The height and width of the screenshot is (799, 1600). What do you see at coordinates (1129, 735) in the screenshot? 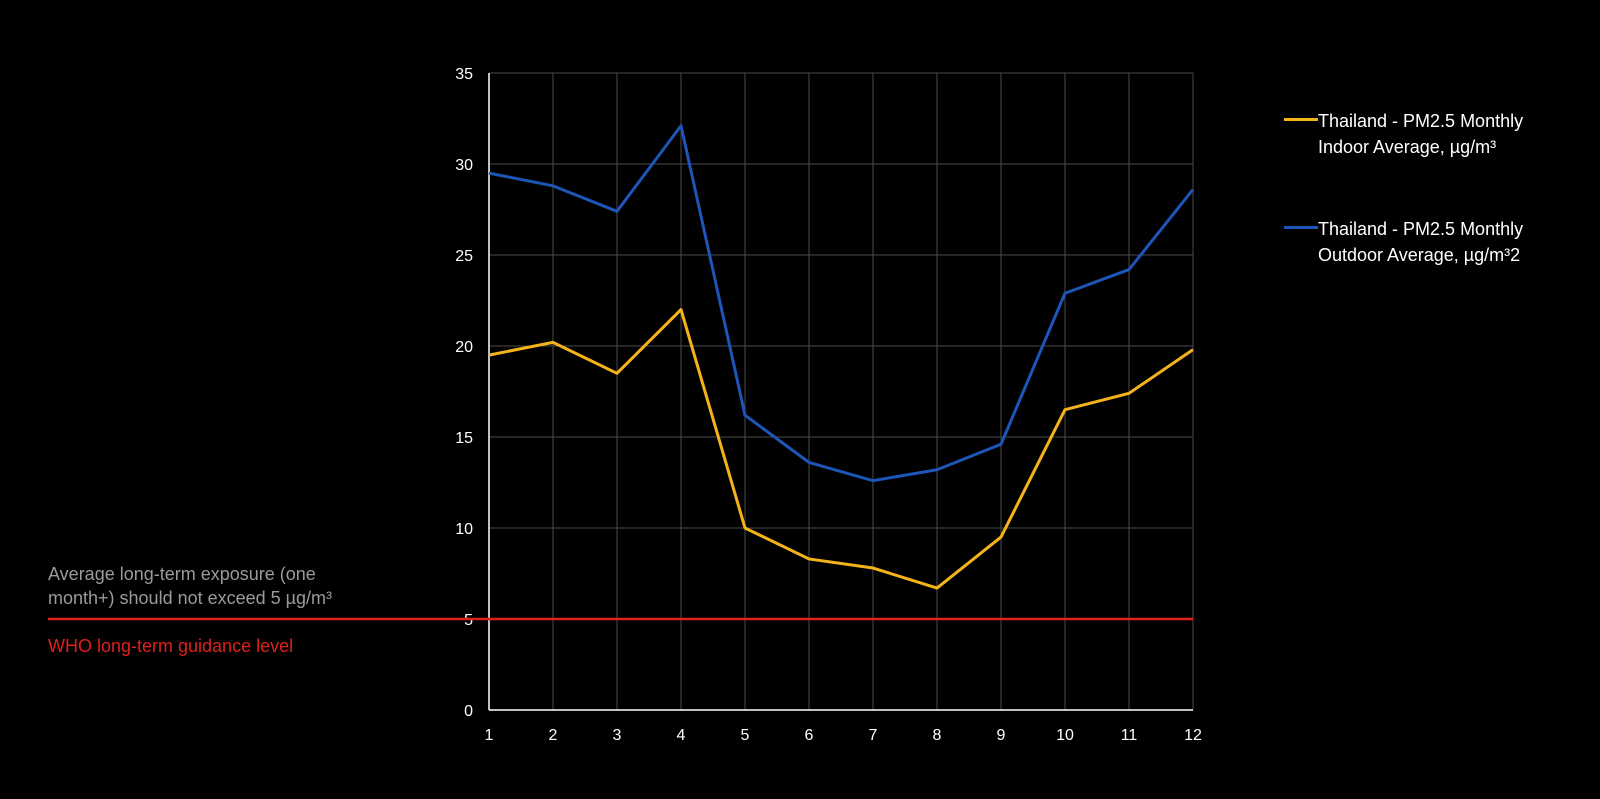
I see `x-tick-label: 11` at bounding box center [1129, 735].